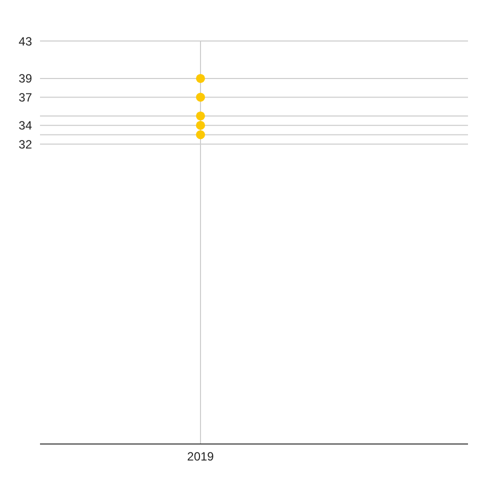  Describe the element at coordinates (25, 79) in the screenshot. I see `y-tick-label: 39` at that location.